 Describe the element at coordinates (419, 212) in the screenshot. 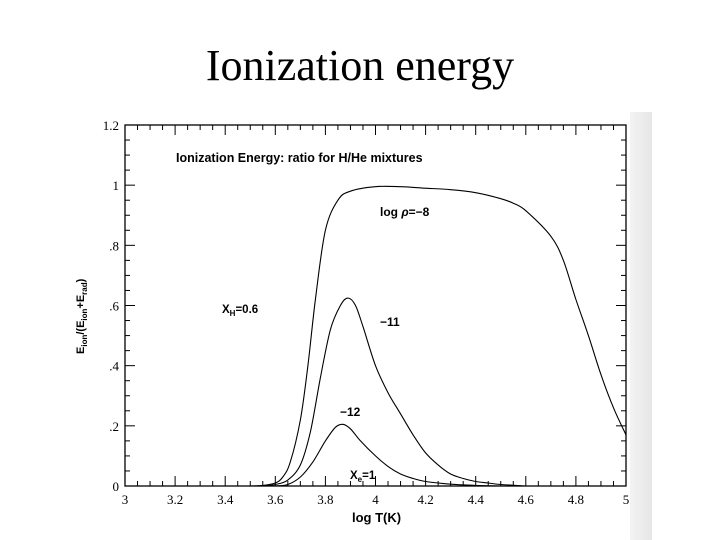

I see `annotation-rho-value: =−8` at that location.